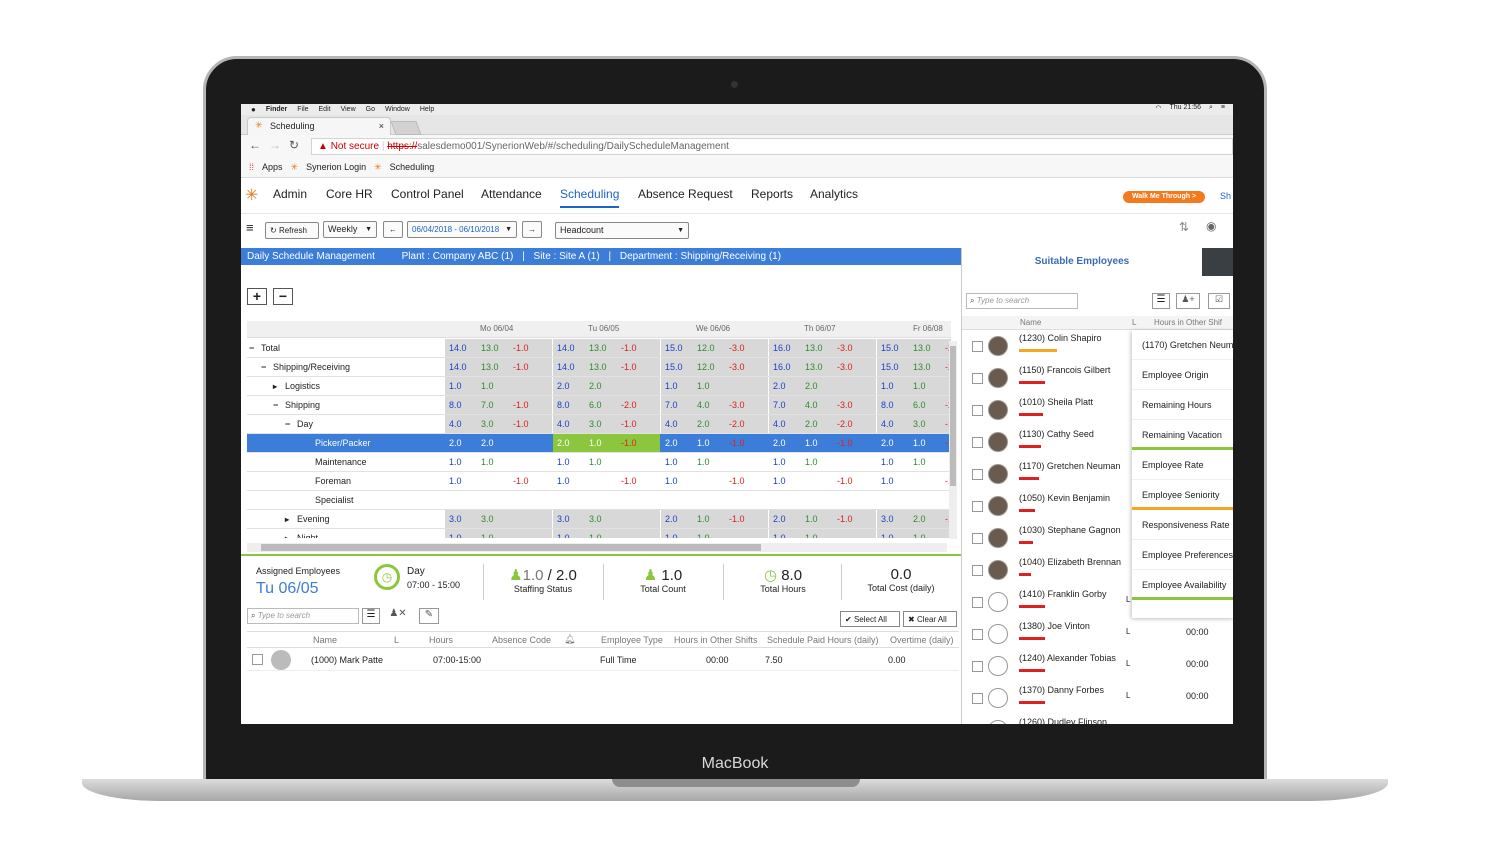 The image size is (1500, 861). I want to click on col-name: Name, so click(325, 640).